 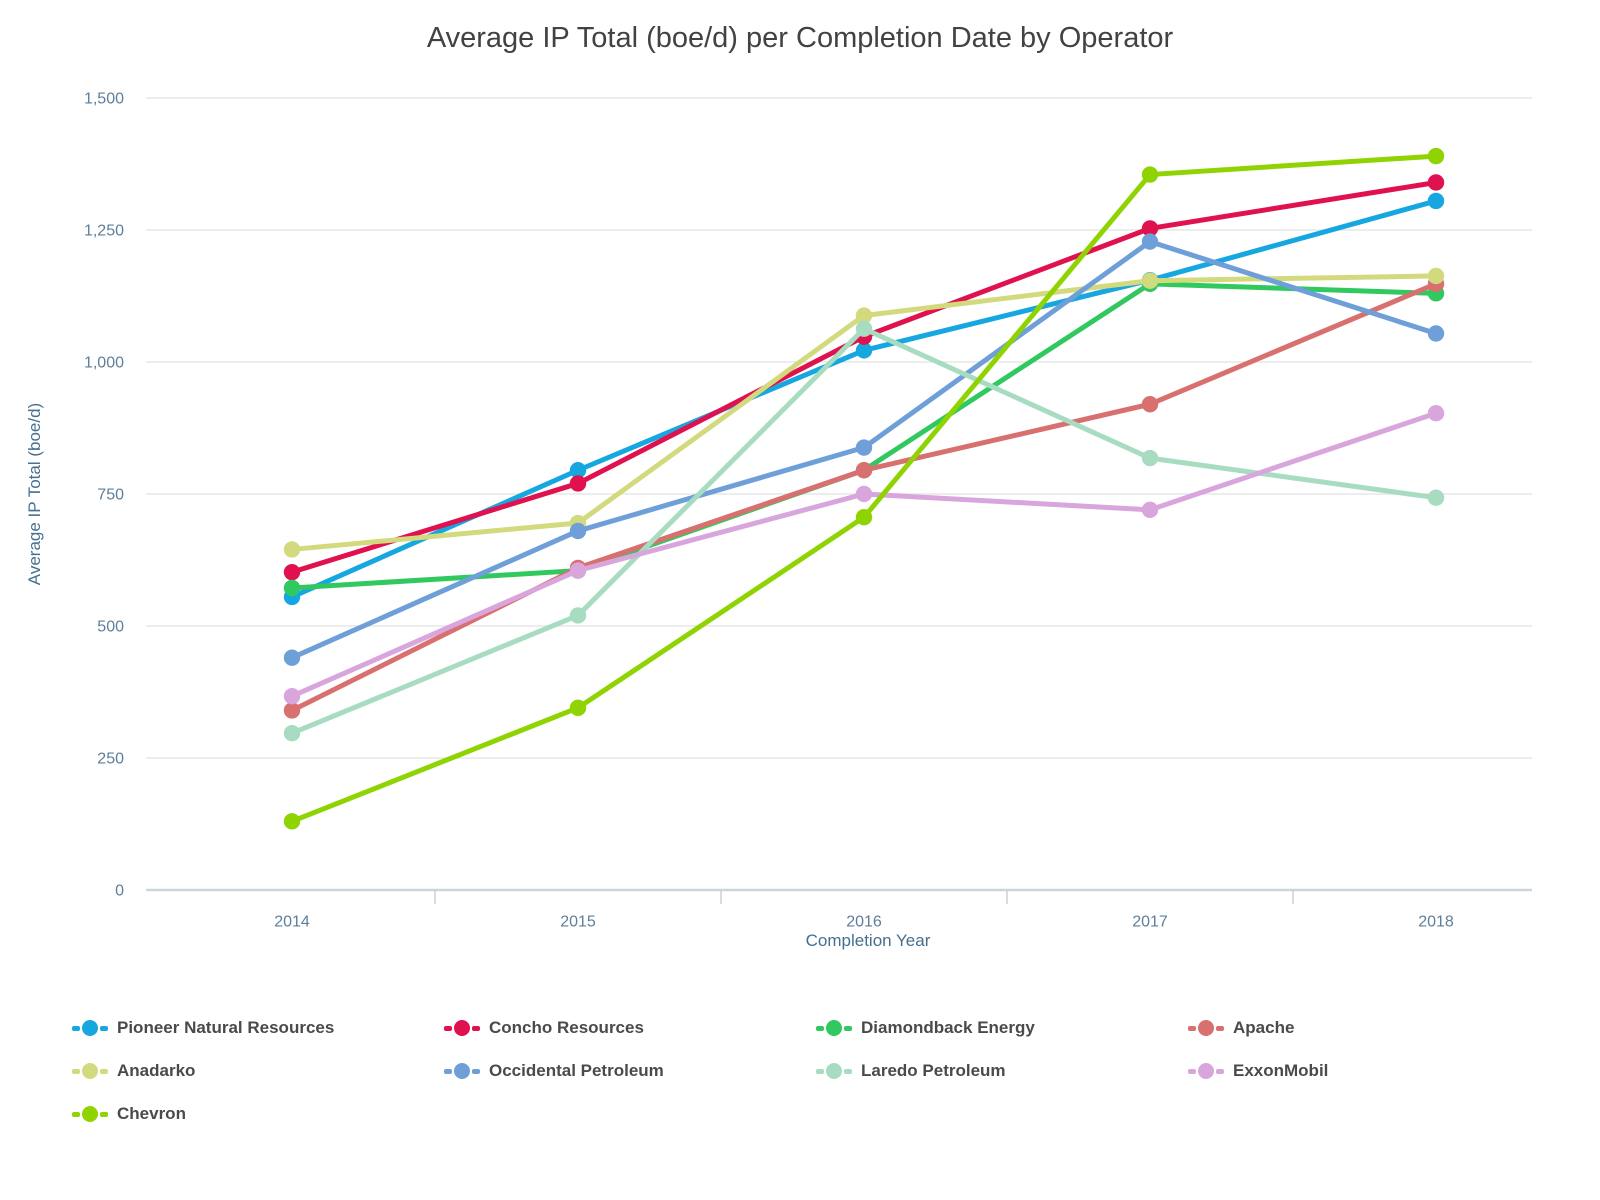 What do you see at coordinates (839, 896) in the screenshot?
I see `axes-layer` at bounding box center [839, 896].